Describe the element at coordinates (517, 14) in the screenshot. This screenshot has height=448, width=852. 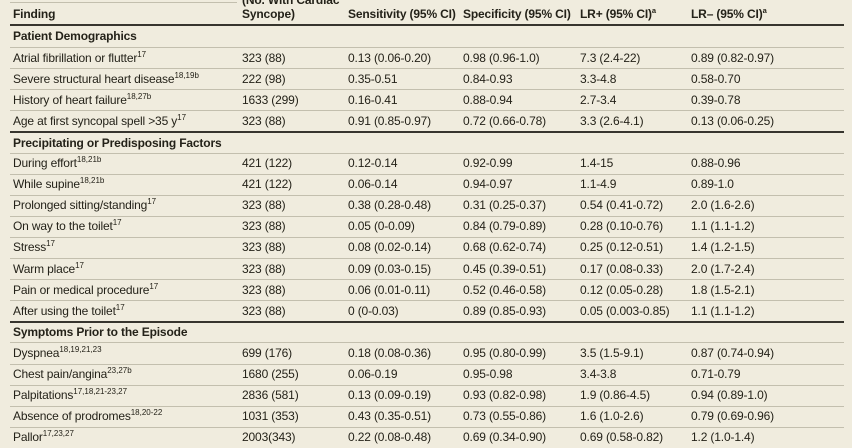
I see `col-header-specificity: Specificity (95% CI)` at that location.